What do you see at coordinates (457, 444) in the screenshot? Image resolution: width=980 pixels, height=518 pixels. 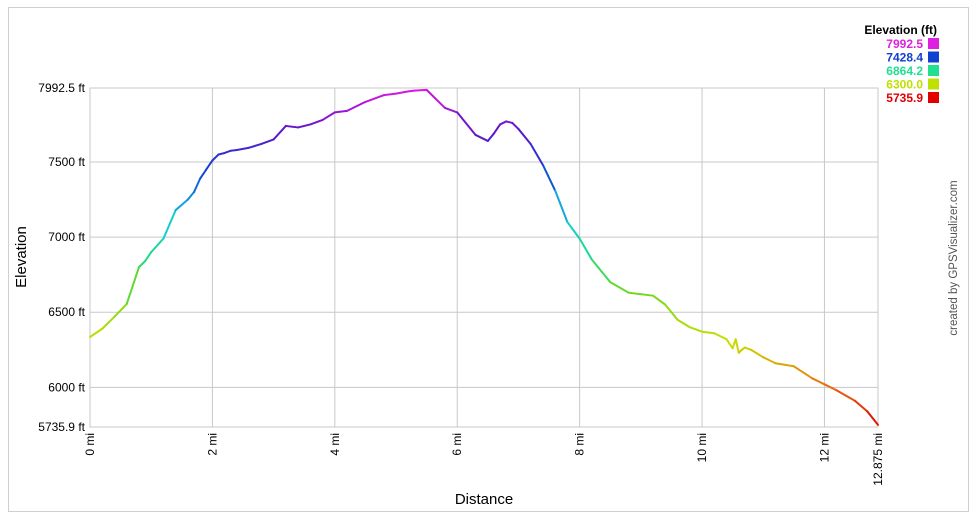 I see `x-tick-label: 6 mi` at bounding box center [457, 444].